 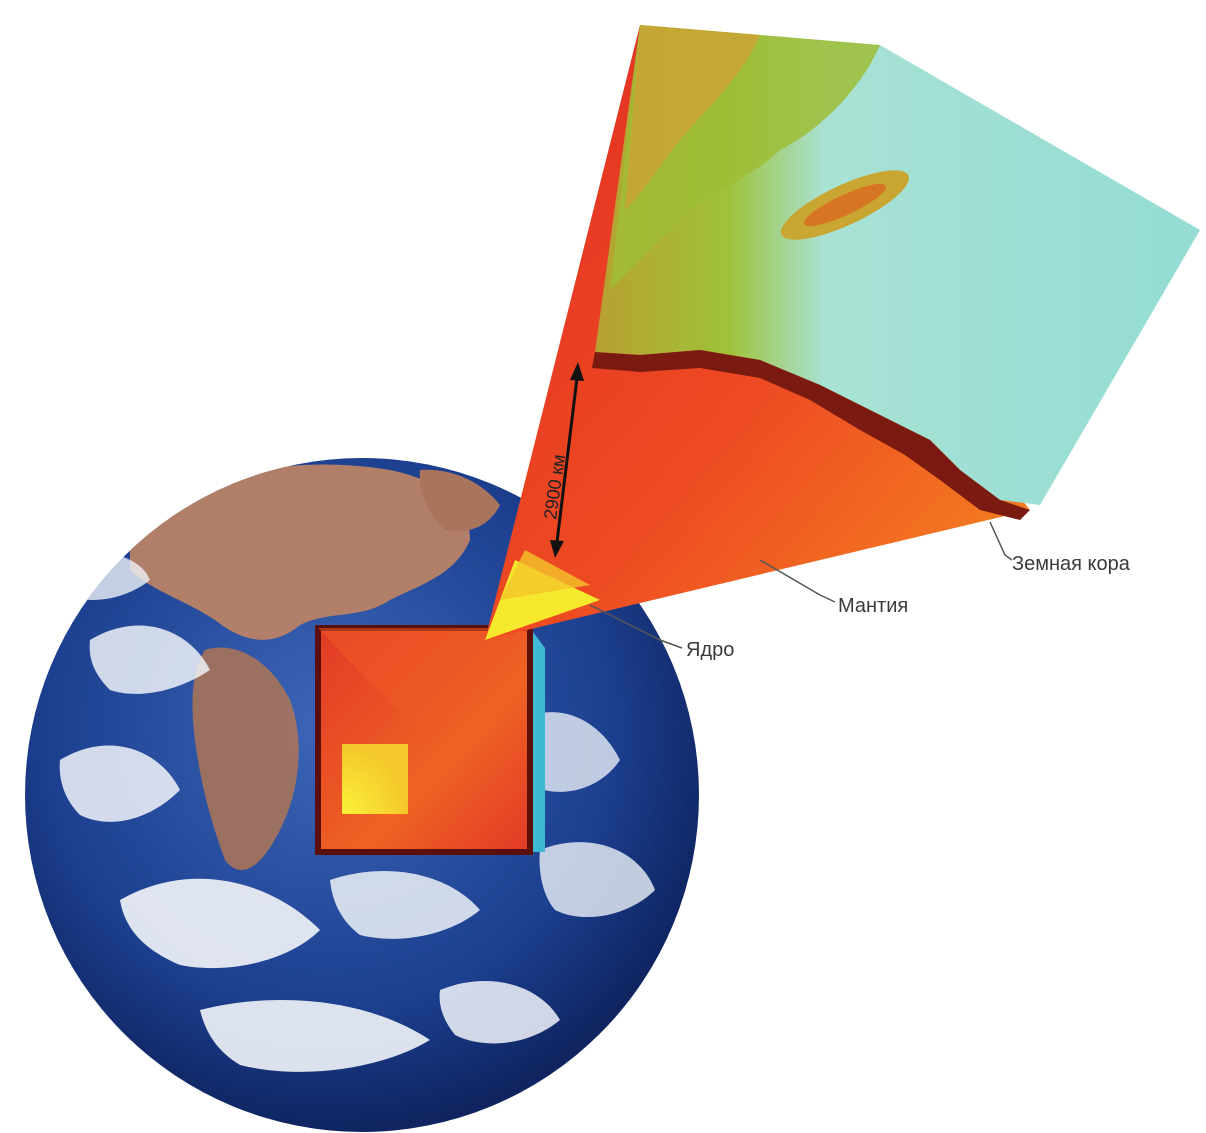 What do you see at coordinates (811, 435) in the screenshot?
I see `crust-edge` at bounding box center [811, 435].